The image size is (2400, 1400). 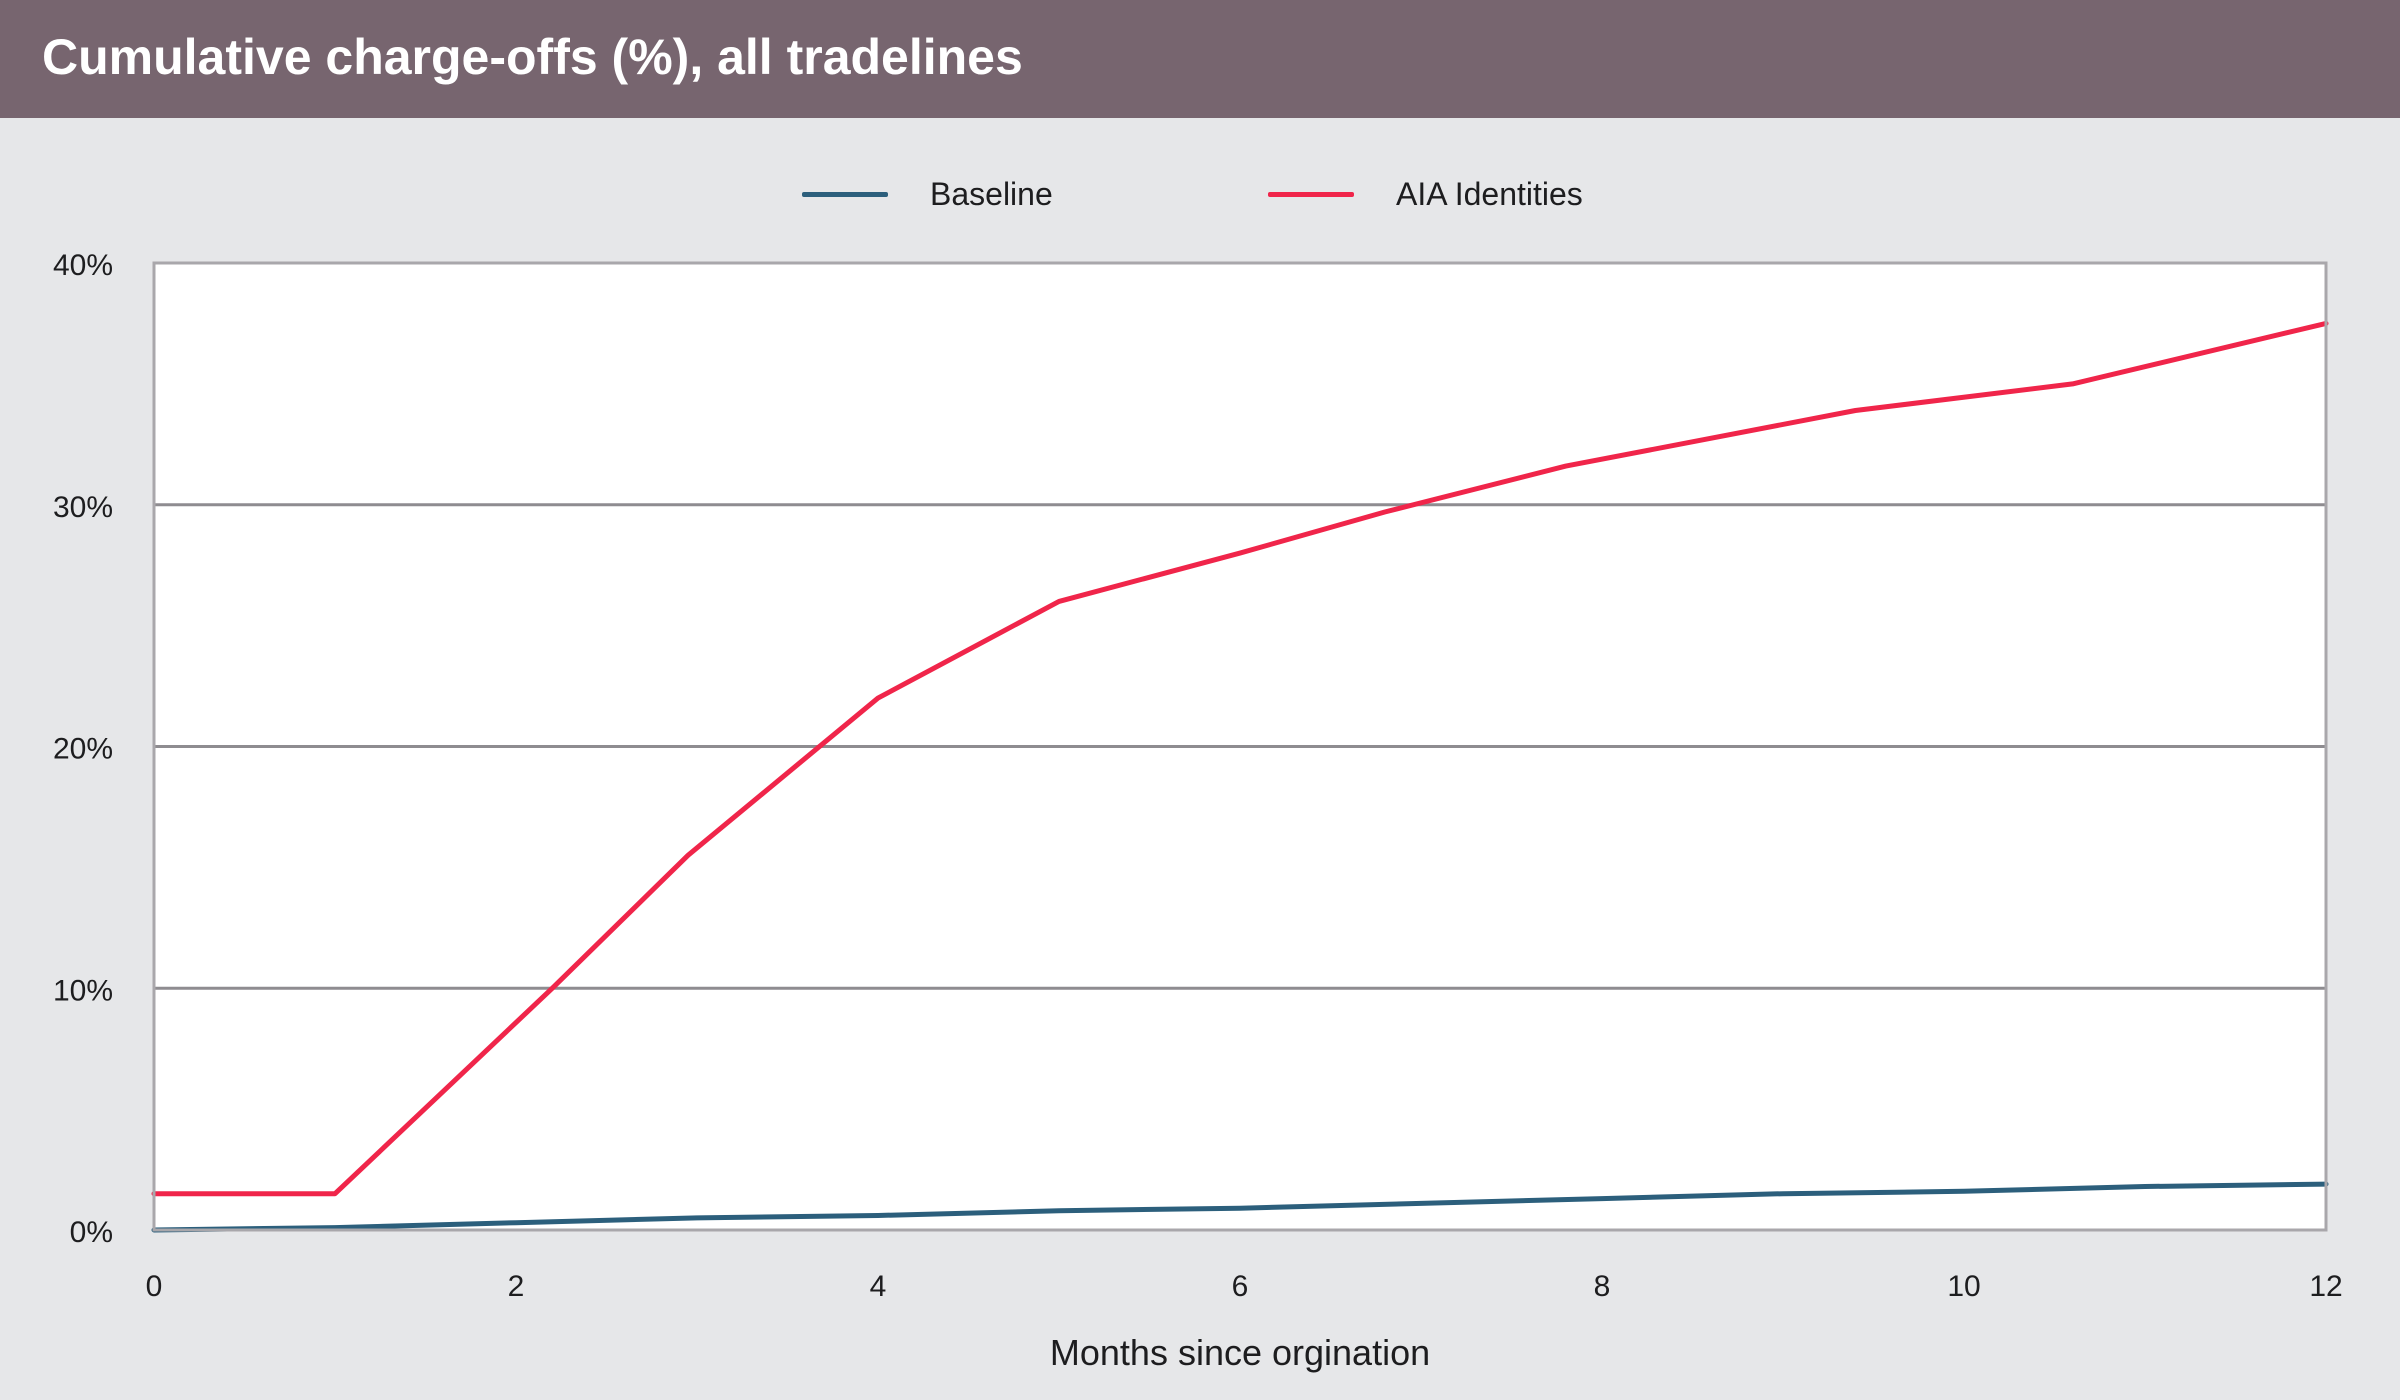 I want to click on x-tick-label-5: 10, so click(x=1963, y=1286).